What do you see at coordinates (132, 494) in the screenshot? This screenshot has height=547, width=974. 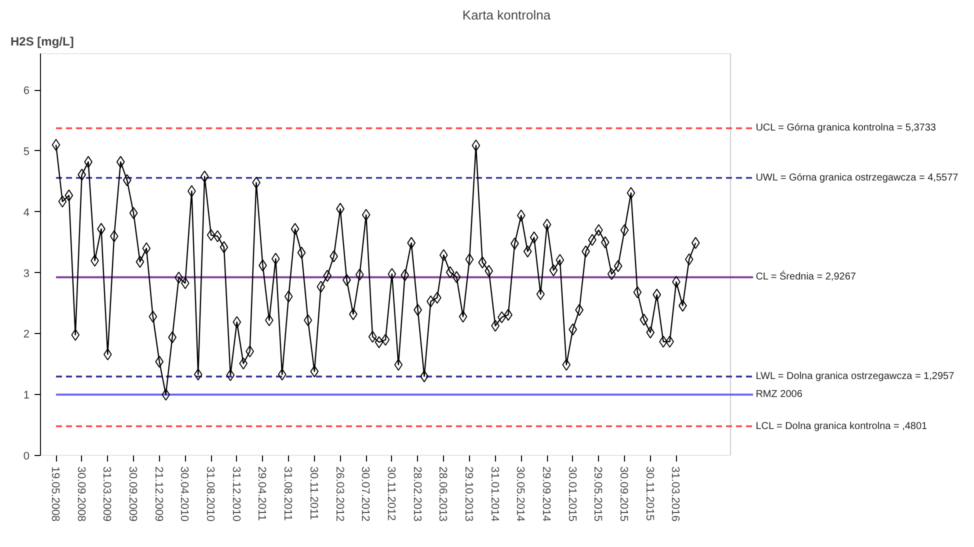 I see `x-tick-label: 30.09.2009` at bounding box center [132, 494].